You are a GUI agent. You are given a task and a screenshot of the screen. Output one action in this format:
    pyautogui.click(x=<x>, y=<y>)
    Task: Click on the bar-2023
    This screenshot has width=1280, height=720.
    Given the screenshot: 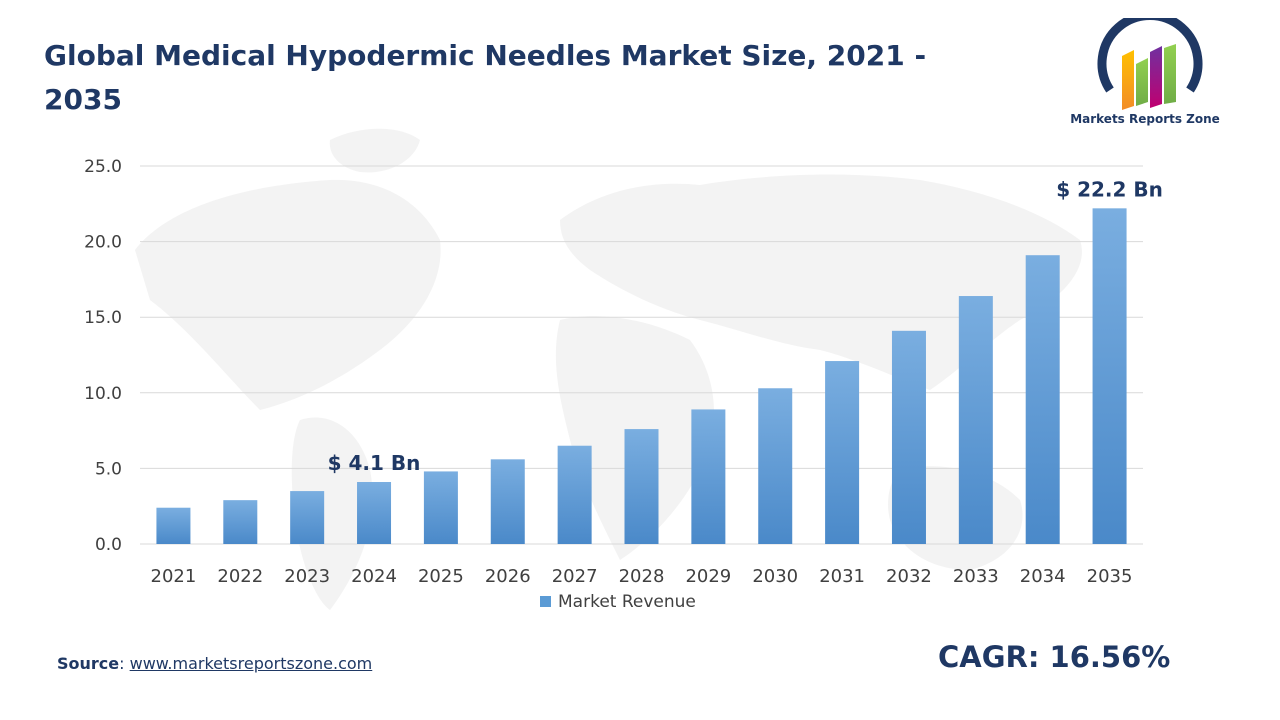 What is the action you would take?
    pyautogui.click(x=307, y=517)
    